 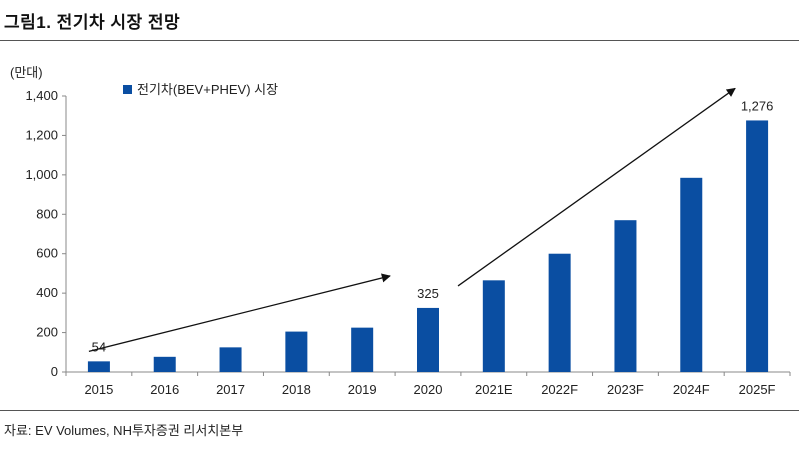 What do you see at coordinates (92, 22) in the screenshot?
I see `figure-title: 그림1. 전기차 시장 전망` at bounding box center [92, 22].